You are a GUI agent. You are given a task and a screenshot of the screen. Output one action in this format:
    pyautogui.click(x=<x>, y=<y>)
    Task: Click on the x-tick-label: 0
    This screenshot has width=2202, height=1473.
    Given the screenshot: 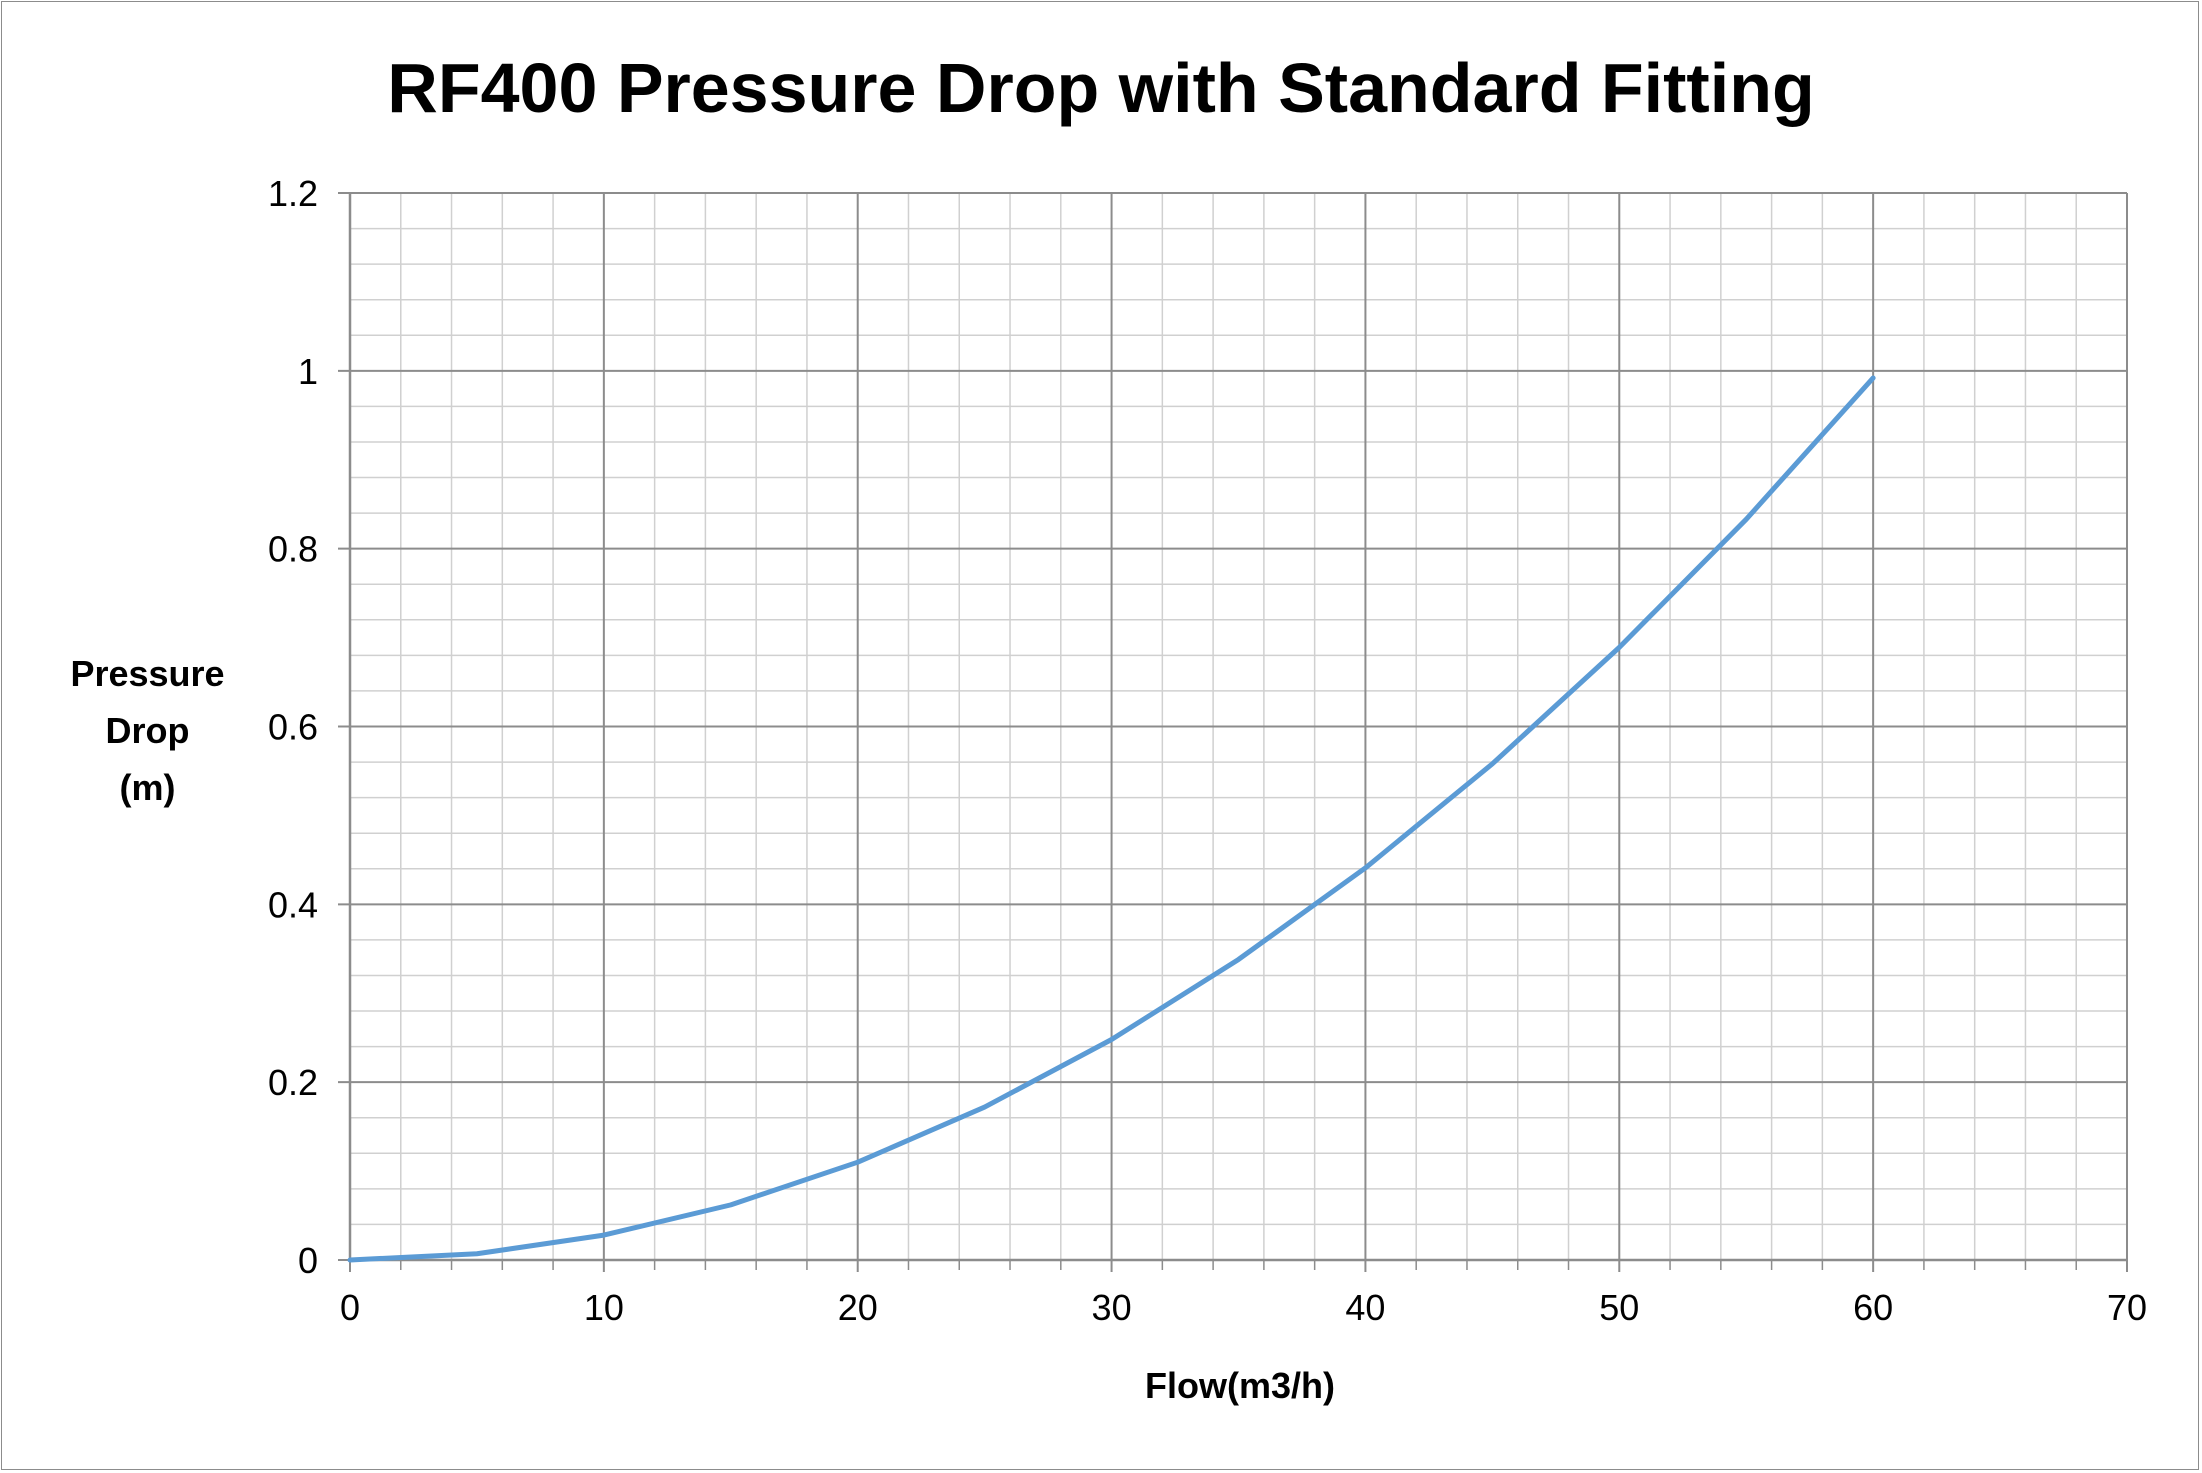 What is the action you would take?
    pyautogui.click(x=350, y=1307)
    